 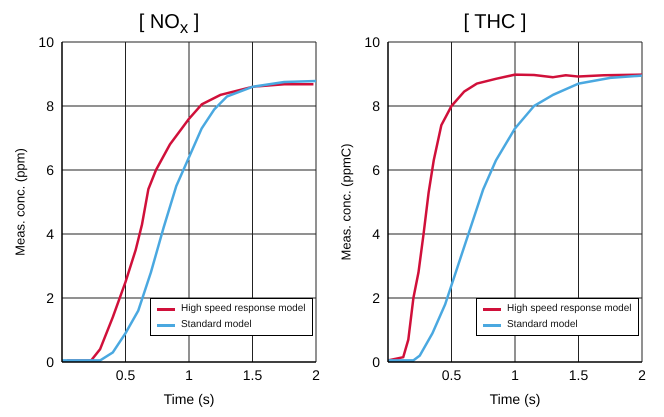 What do you see at coordinates (346, 202) in the screenshot?
I see `y-axis-title: Meas. conc. (ppmC)` at bounding box center [346, 202].